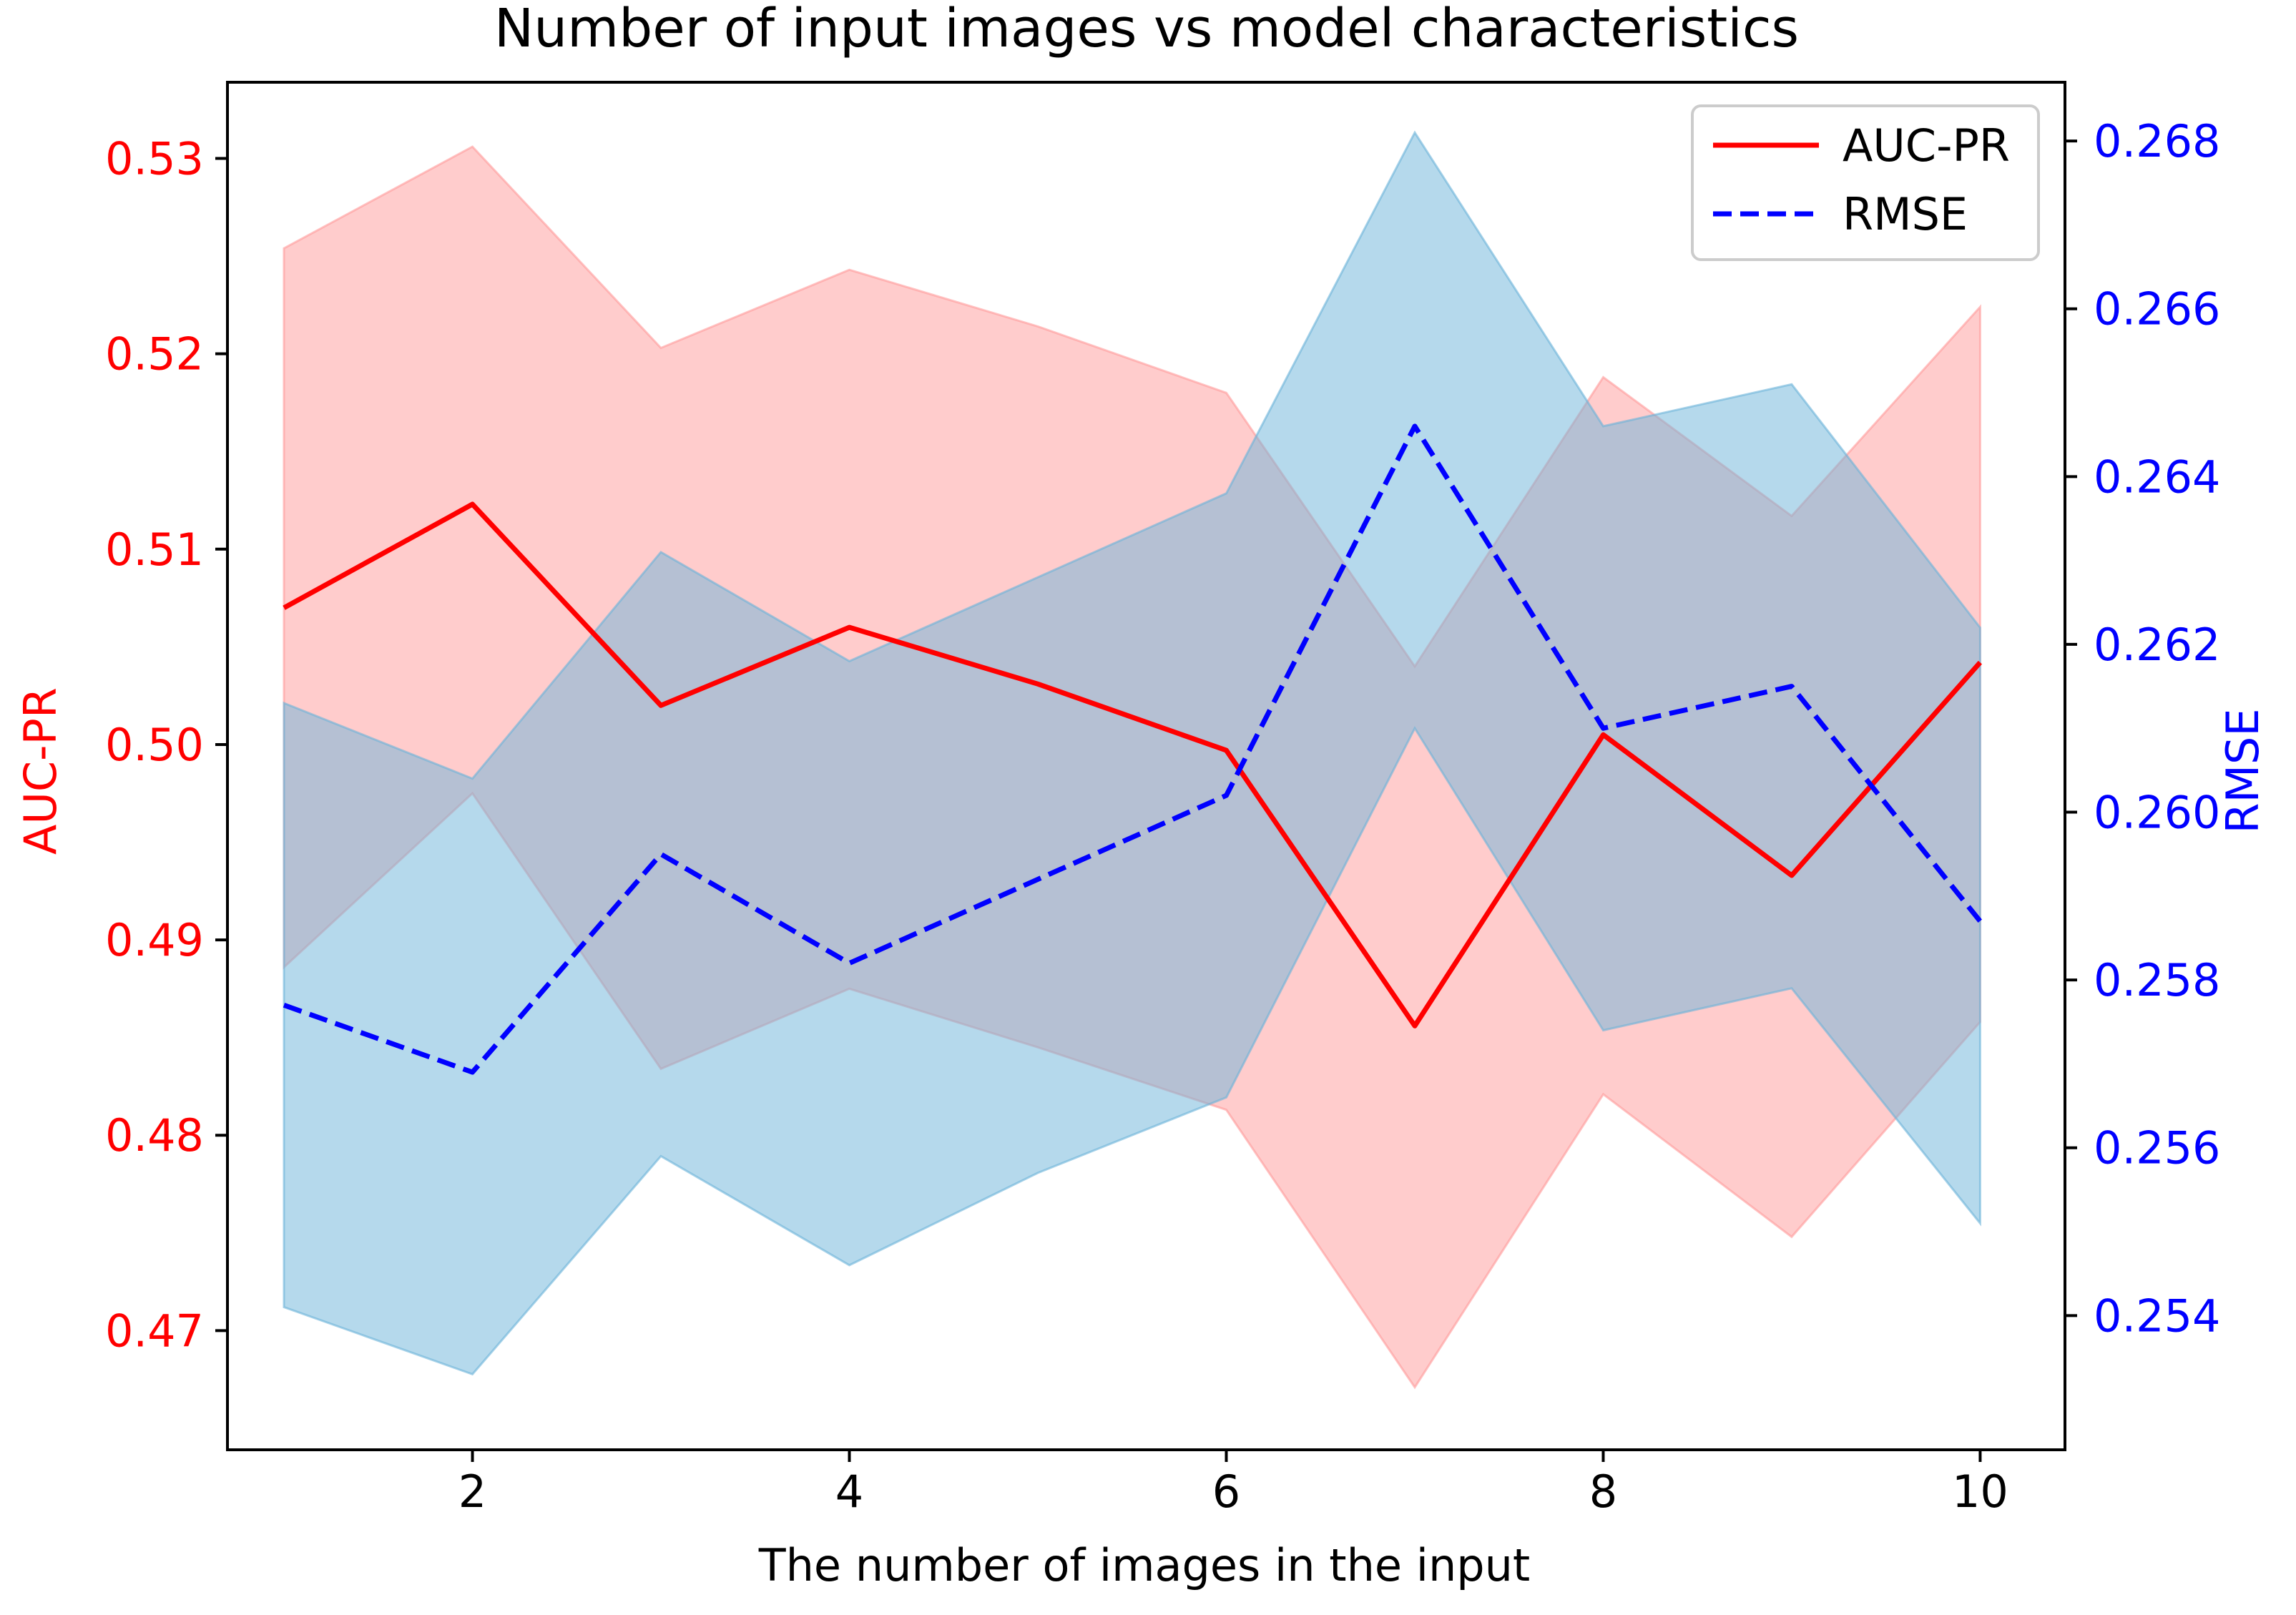 The image size is (2296, 1615). Describe the element at coordinates (40, 771) in the screenshot. I see `left-axis-label: AUC-PR` at that location.